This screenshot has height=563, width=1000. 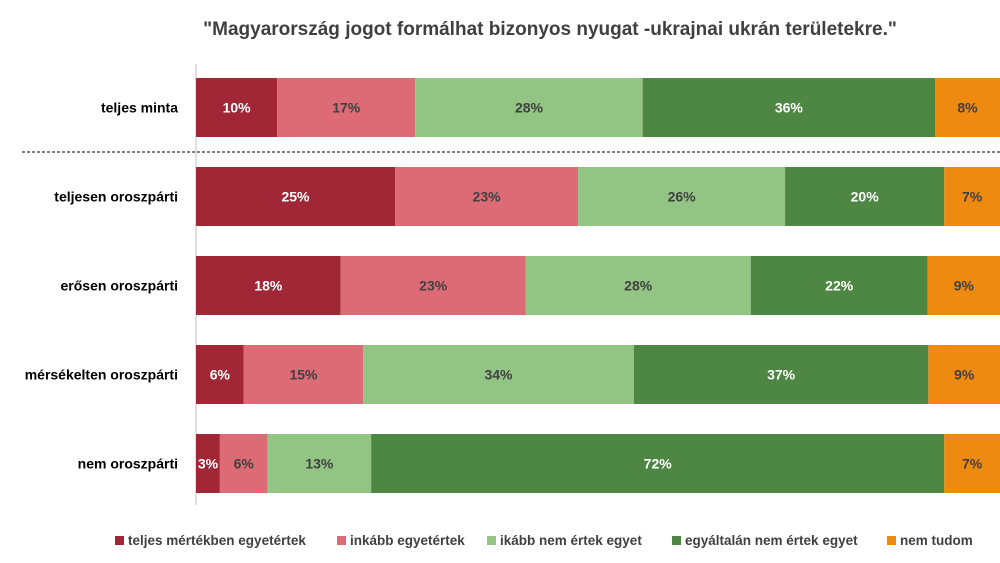 What do you see at coordinates (119, 286) in the screenshot?
I see `category-label: erősen oroszpárti` at bounding box center [119, 286].